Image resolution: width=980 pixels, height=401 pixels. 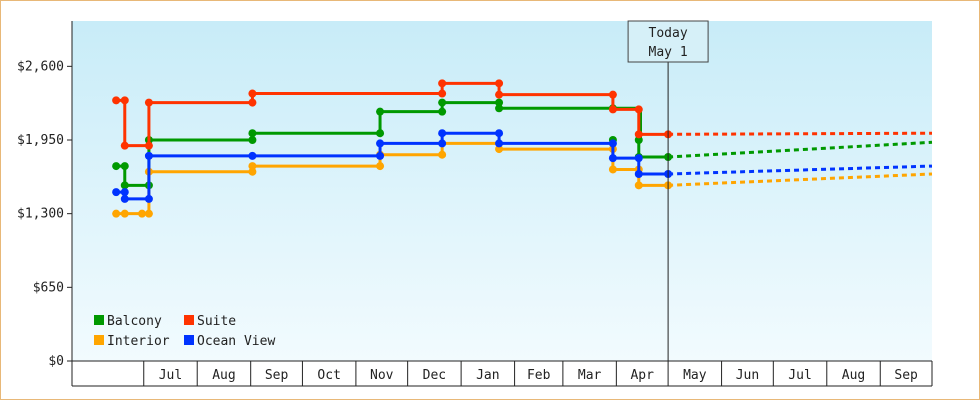 What do you see at coordinates (236, 341) in the screenshot?
I see `legend-label-ocean-view: Ocean View` at bounding box center [236, 341].